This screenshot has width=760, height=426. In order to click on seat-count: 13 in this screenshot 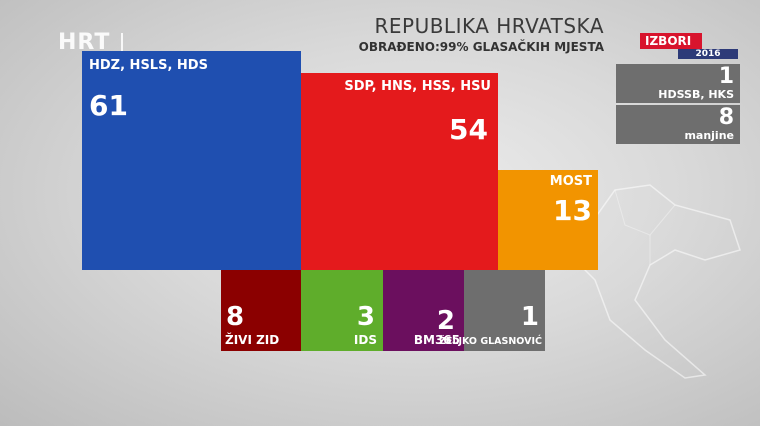, I will do `click(572, 210)`.